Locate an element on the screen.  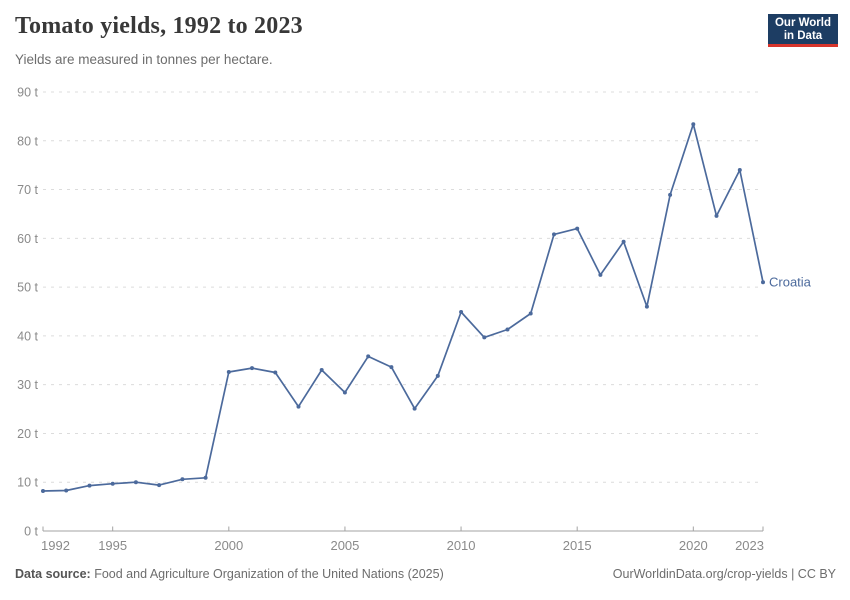
owid-logo: Our World in Data is located at coordinates (803, 30).